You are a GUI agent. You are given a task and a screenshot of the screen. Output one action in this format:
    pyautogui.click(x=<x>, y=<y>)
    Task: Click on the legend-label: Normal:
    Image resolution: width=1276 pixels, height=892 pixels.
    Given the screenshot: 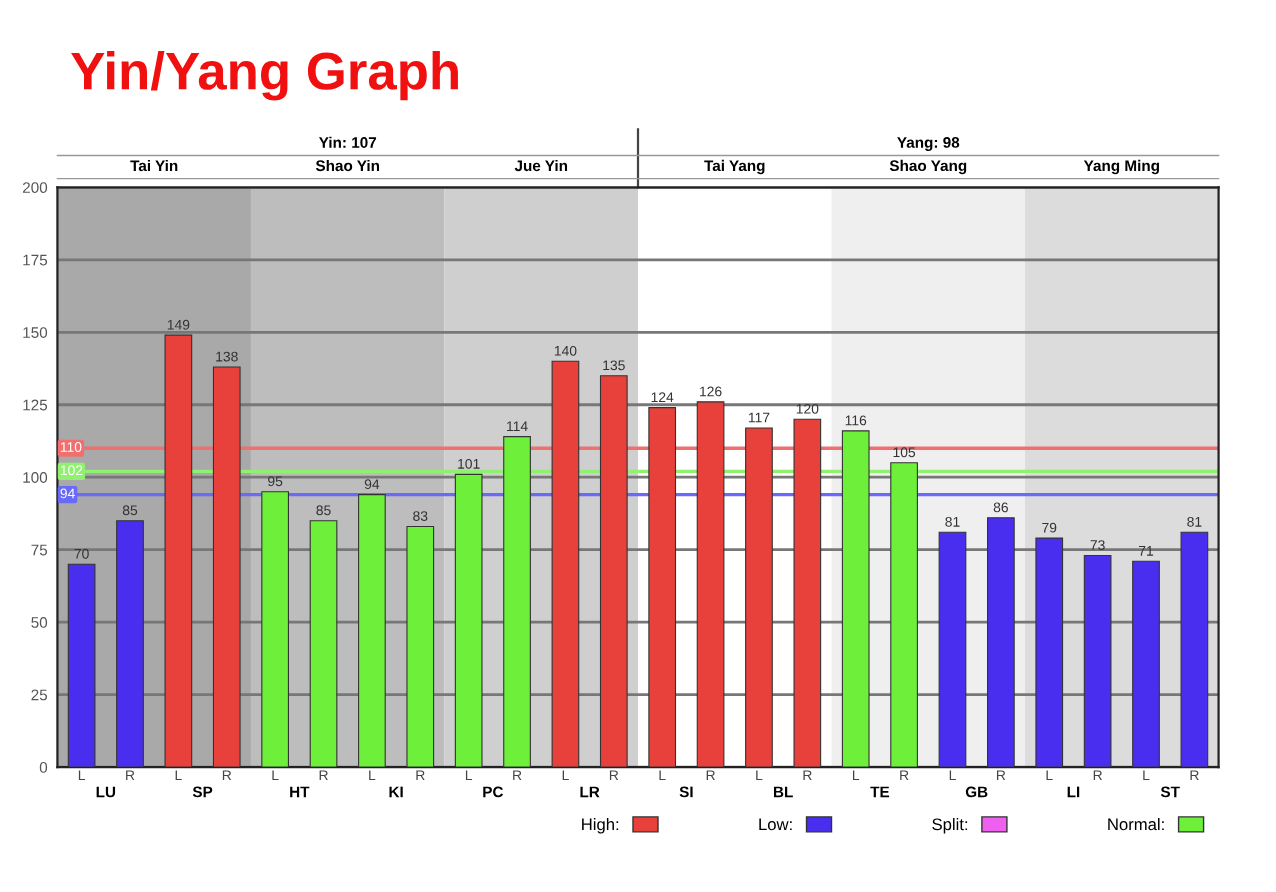 What is the action you would take?
    pyautogui.click(x=1136, y=824)
    